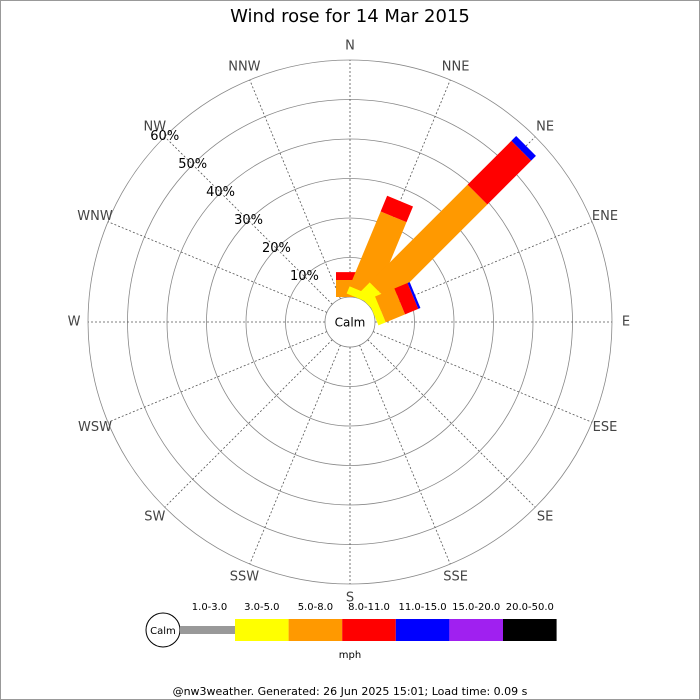 The width and height of the screenshot is (700, 700). Describe the element at coordinates (315, 607) in the screenshot. I see `legend-label: 5.0-8.0` at that location.